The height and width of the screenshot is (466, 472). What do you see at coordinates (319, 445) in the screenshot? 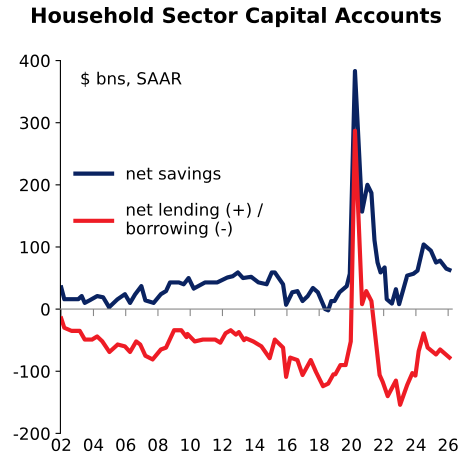
I see `x-tick-label: 18` at bounding box center [319, 445].